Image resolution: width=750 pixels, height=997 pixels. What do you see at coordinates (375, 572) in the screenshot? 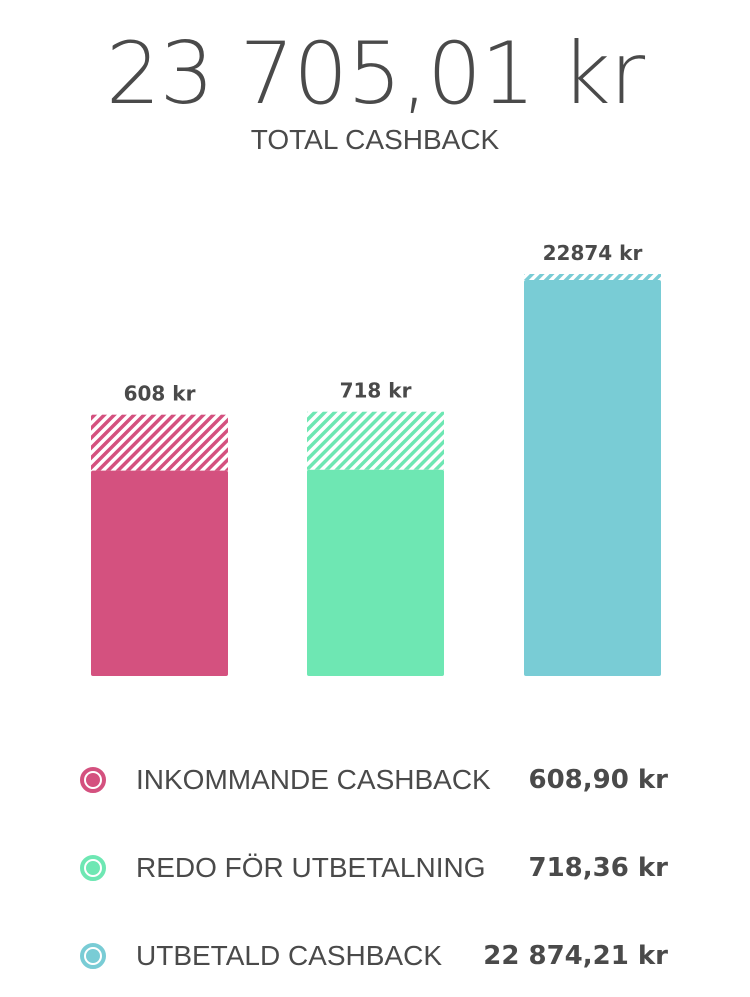
I see `bar-ready` at bounding box center [375, 572].